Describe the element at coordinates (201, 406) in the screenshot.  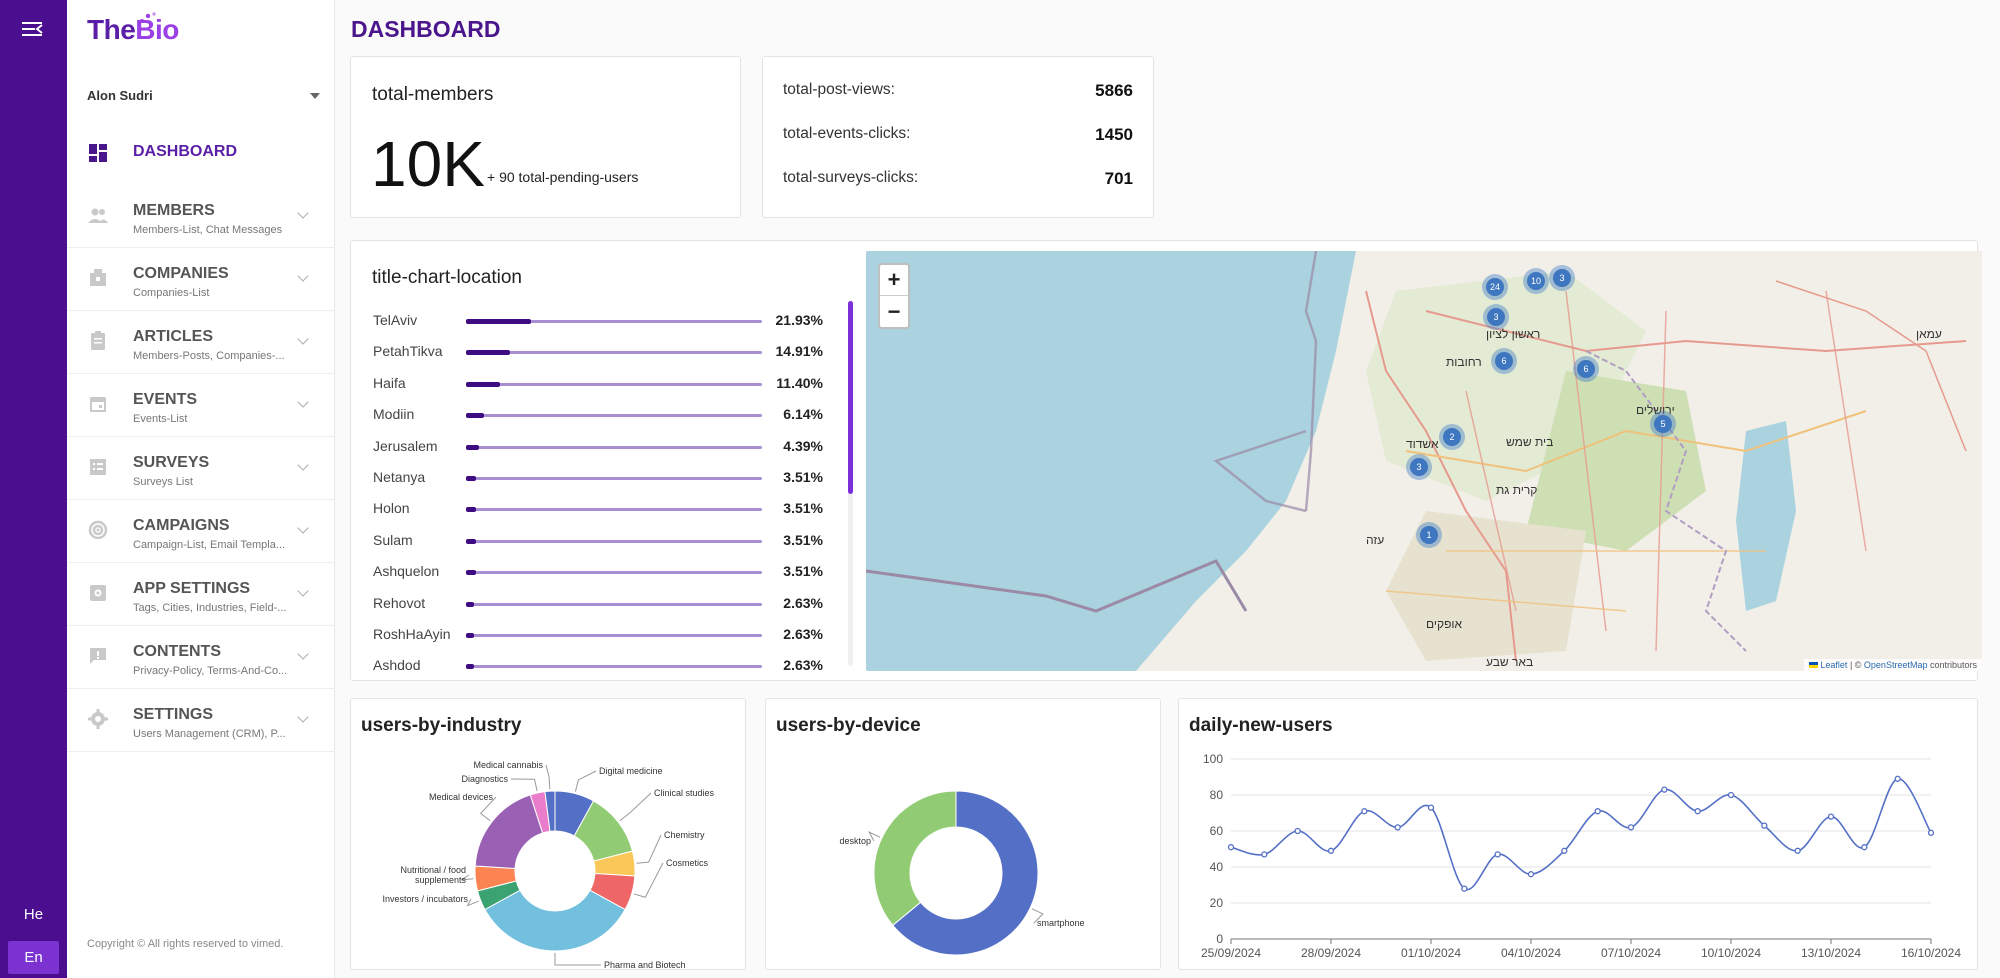
I see `sidebar-item-events: EVENTS Events-List` at that location.